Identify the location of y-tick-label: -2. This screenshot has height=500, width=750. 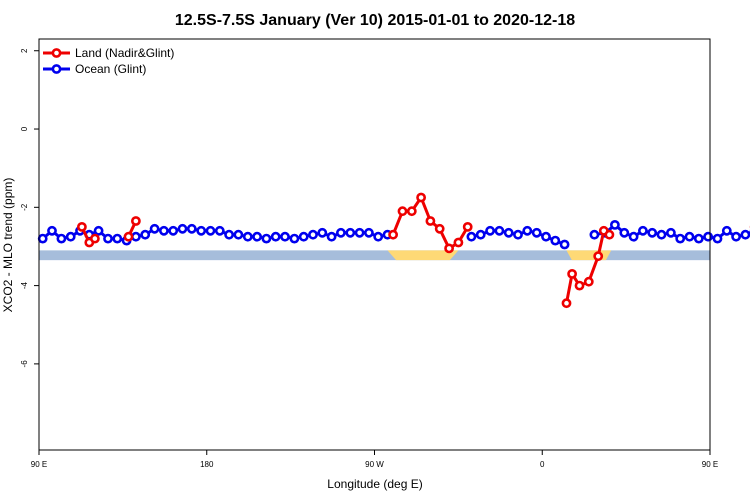
(24, 207).